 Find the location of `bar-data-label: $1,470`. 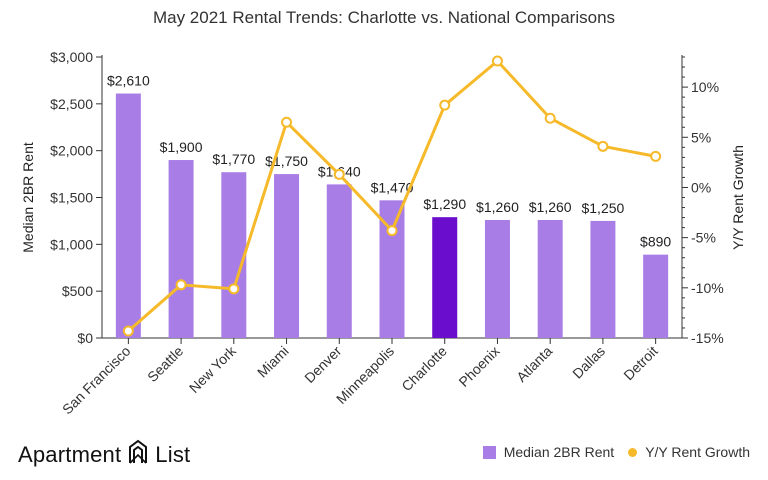

bar-data-label: $1,470 is located at coordinates (392, 187).